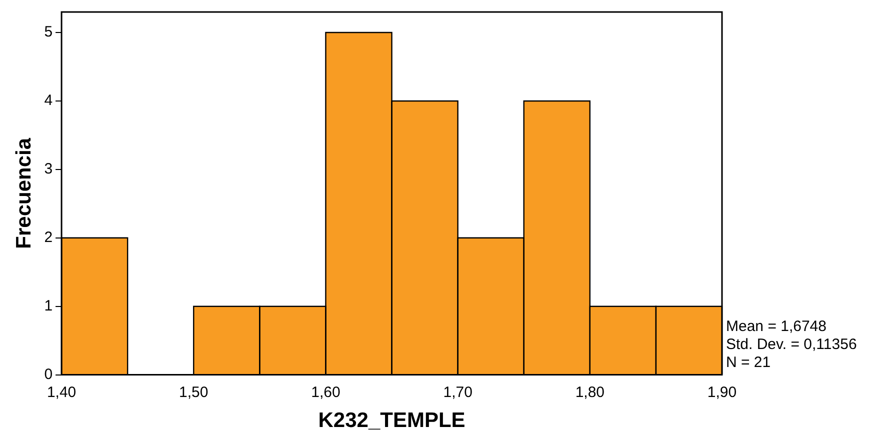  Describe the element at coordinates (48, 32) in the screenshot. I see `y-tick-label: 5` at that location.